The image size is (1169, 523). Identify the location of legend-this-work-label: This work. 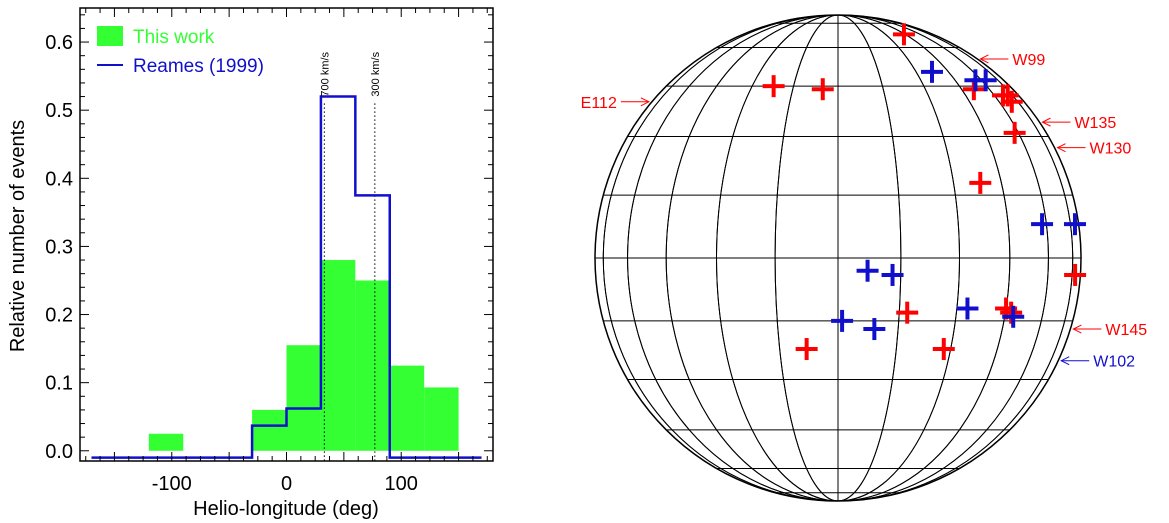
(174, 37).